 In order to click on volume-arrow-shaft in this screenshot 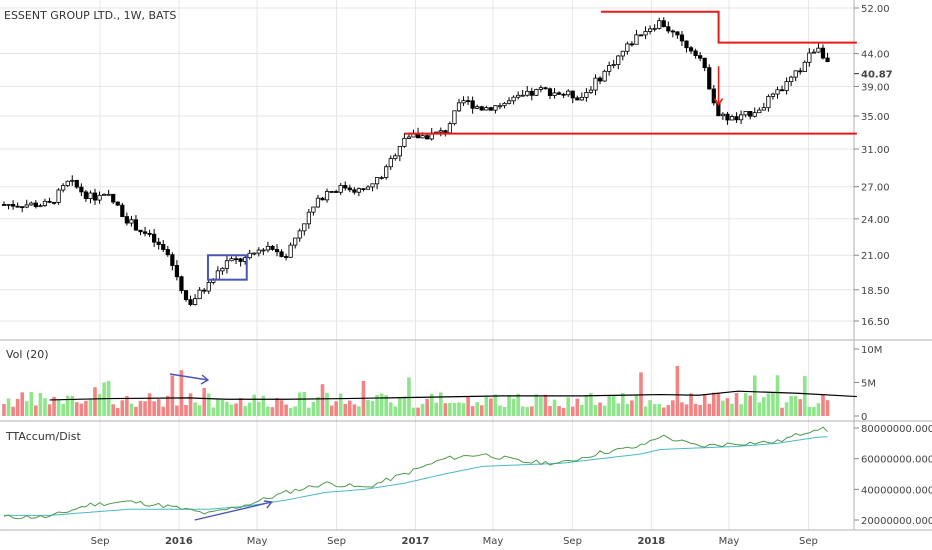, I will do `click(189, 377)`.